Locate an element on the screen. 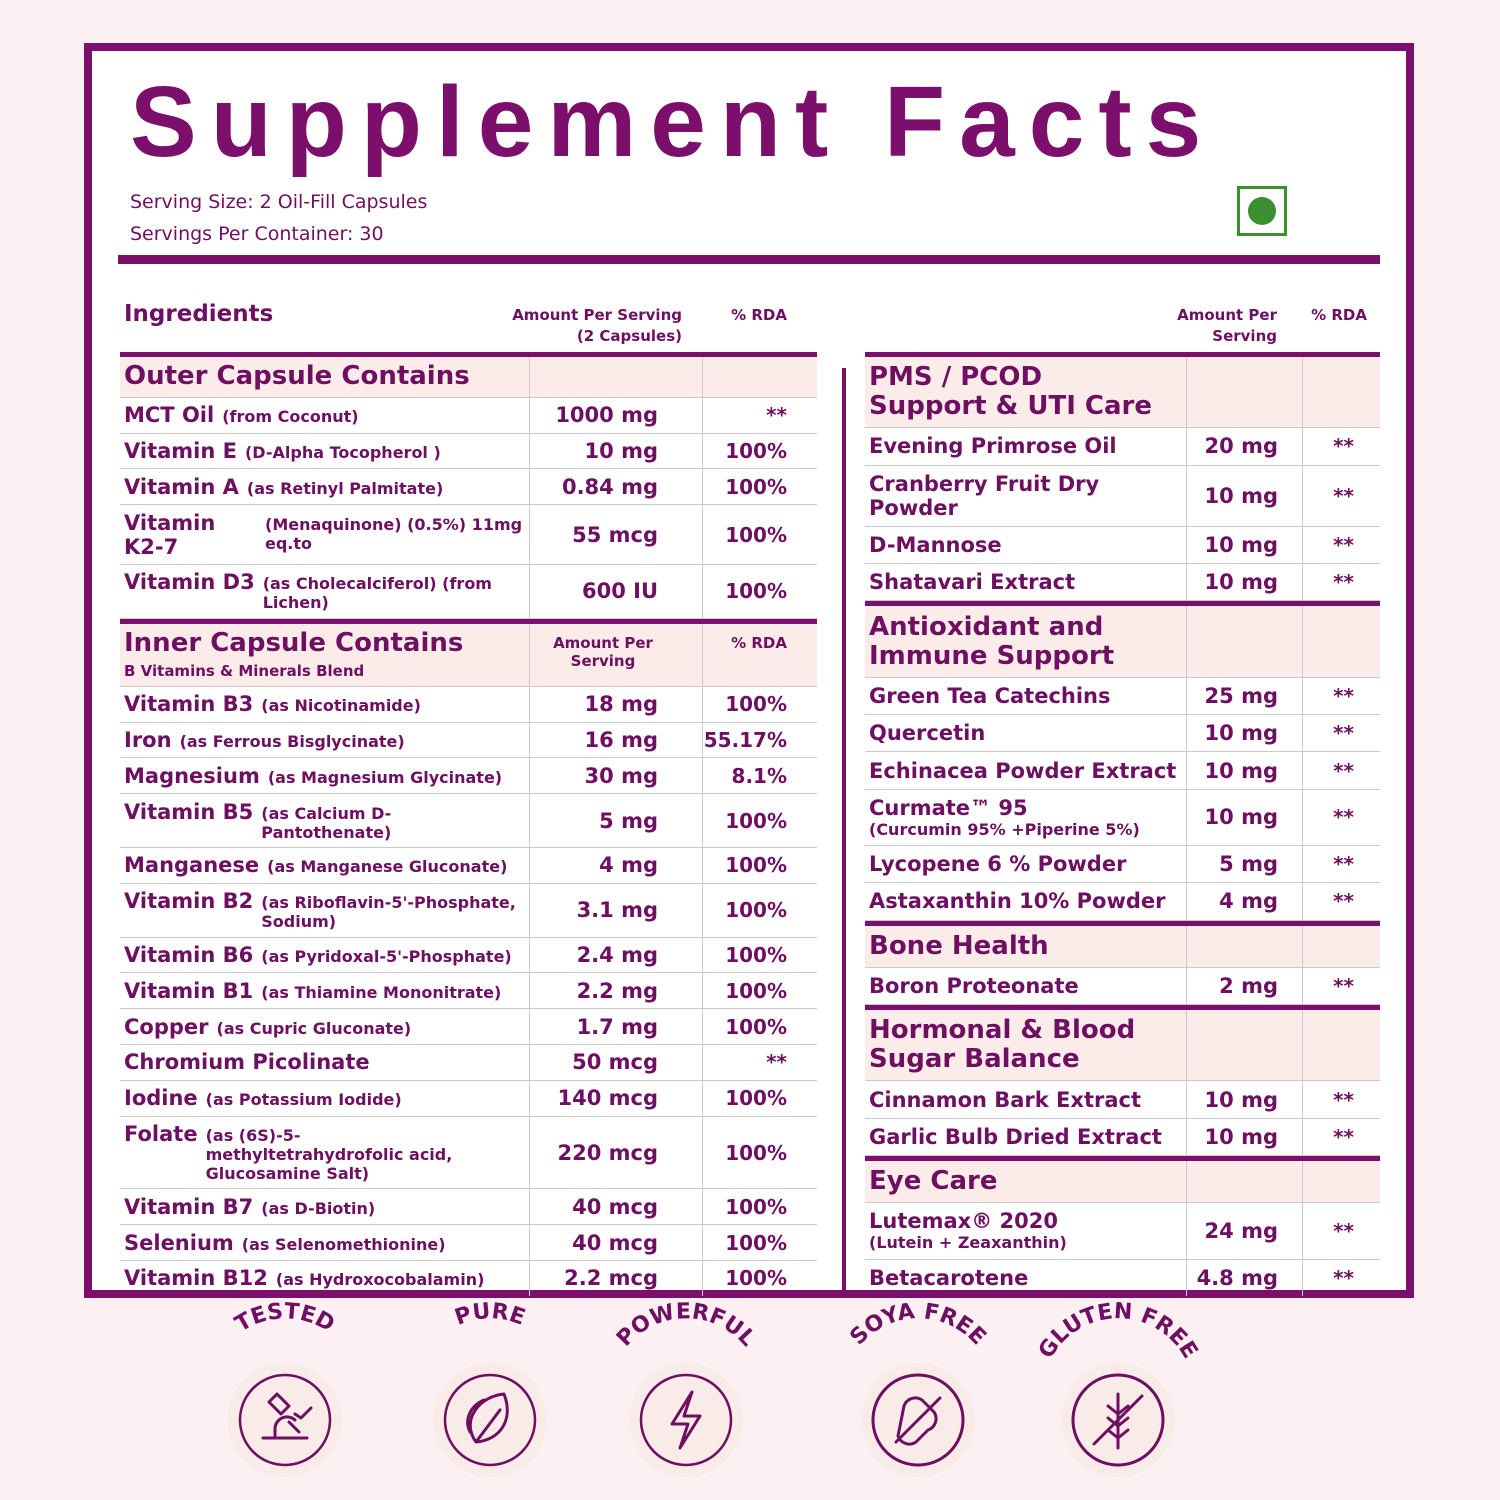  badge-label-path: GLUTEN FREE is located at coordinates (1118, 1331).